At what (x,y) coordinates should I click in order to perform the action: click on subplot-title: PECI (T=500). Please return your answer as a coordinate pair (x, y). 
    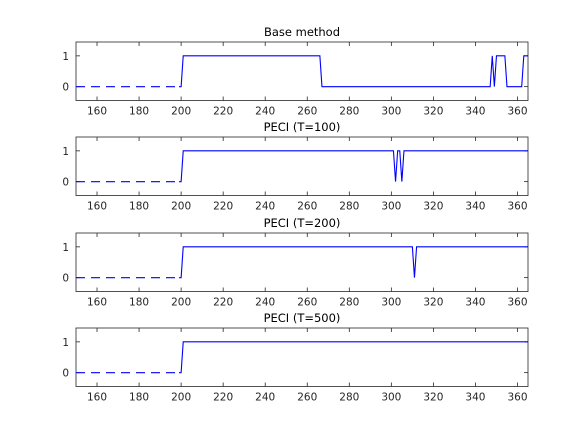
    Looking at the image, I should click on (302, 318).